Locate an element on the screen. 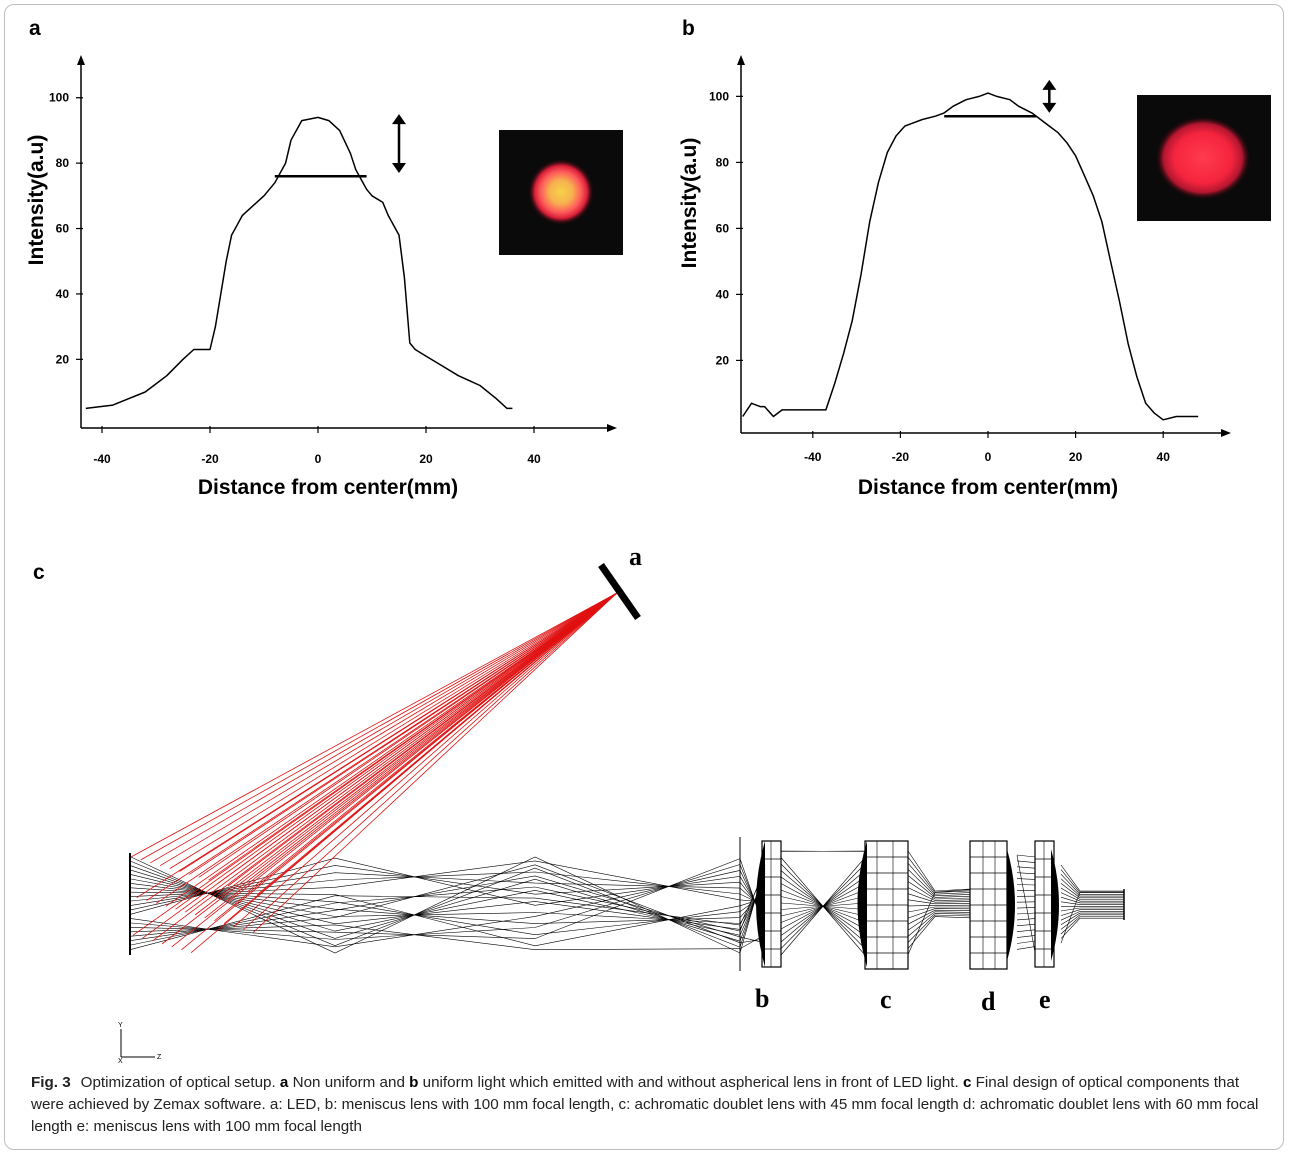  chart-b-y-tick-label: 80 is located at coordinates (723, 162).